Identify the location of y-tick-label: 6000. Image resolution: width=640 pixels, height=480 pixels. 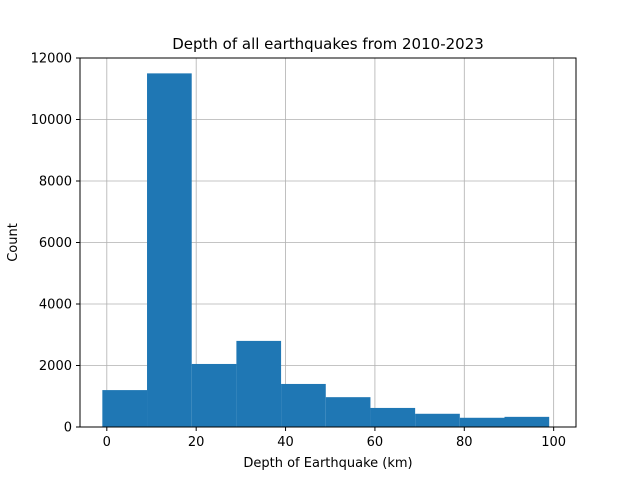
(55, 243).